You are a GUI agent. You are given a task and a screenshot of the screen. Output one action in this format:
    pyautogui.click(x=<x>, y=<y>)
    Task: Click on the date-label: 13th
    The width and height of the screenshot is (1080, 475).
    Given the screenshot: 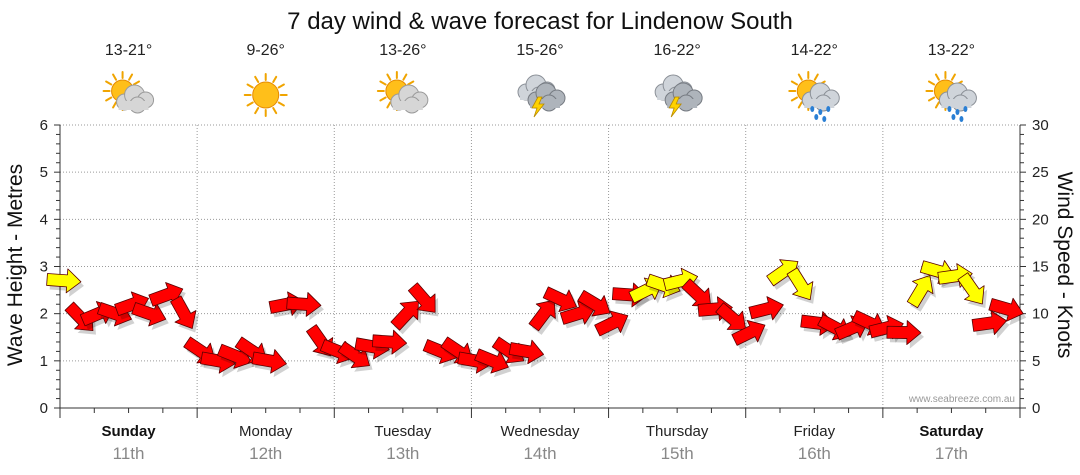 What is the action you would take?
    pyautogui.click(x=402, y=453)
    